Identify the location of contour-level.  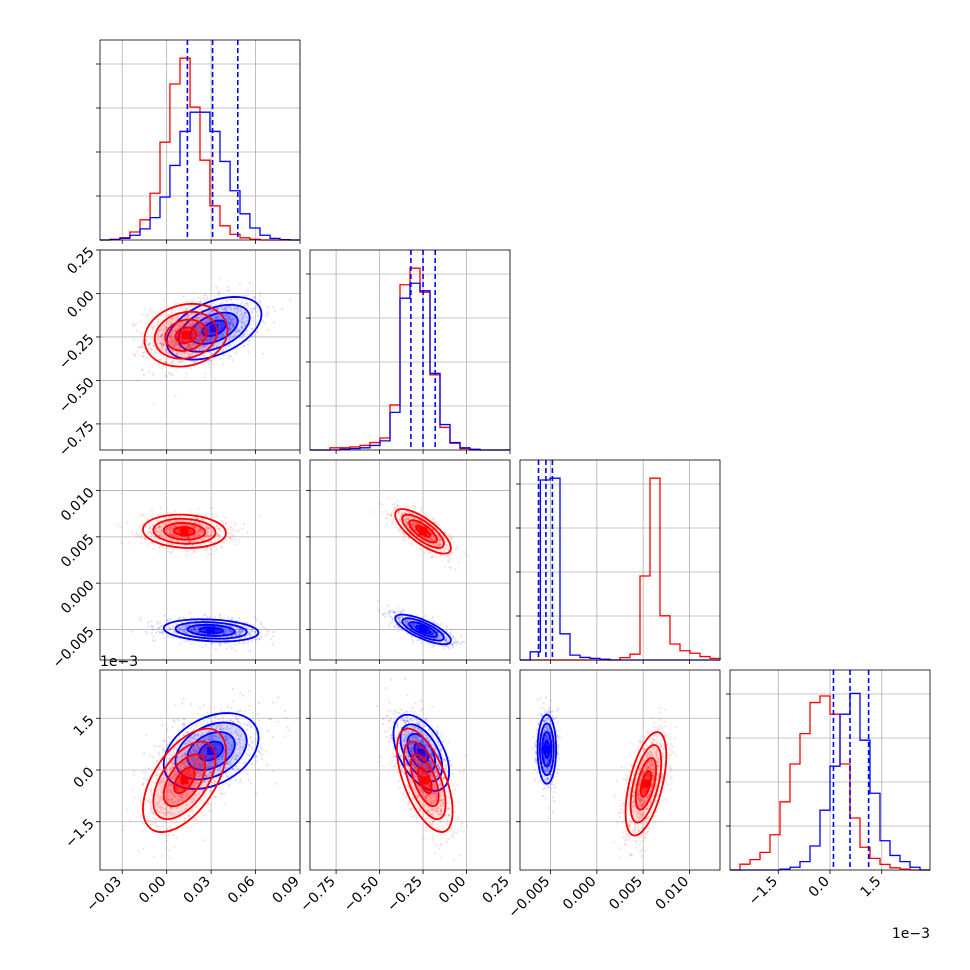
(186, 335).